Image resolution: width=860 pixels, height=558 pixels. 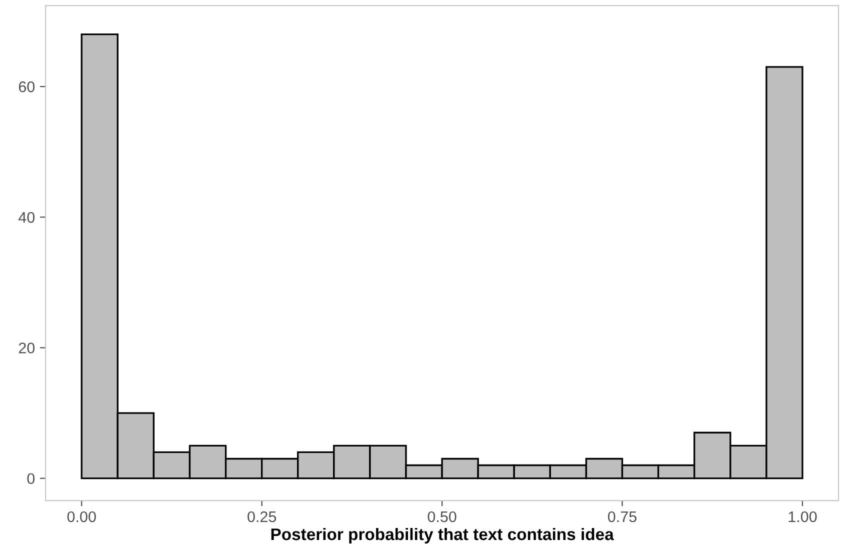 I want to click on x-tick-label: 1.00, so click(x=802, y=516).